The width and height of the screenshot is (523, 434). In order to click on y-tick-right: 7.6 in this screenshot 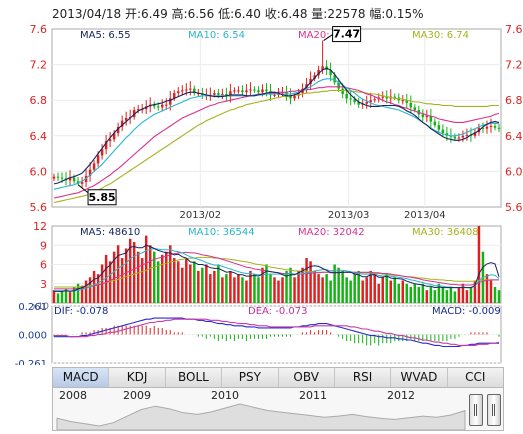, I will do `click(514, 29)`.